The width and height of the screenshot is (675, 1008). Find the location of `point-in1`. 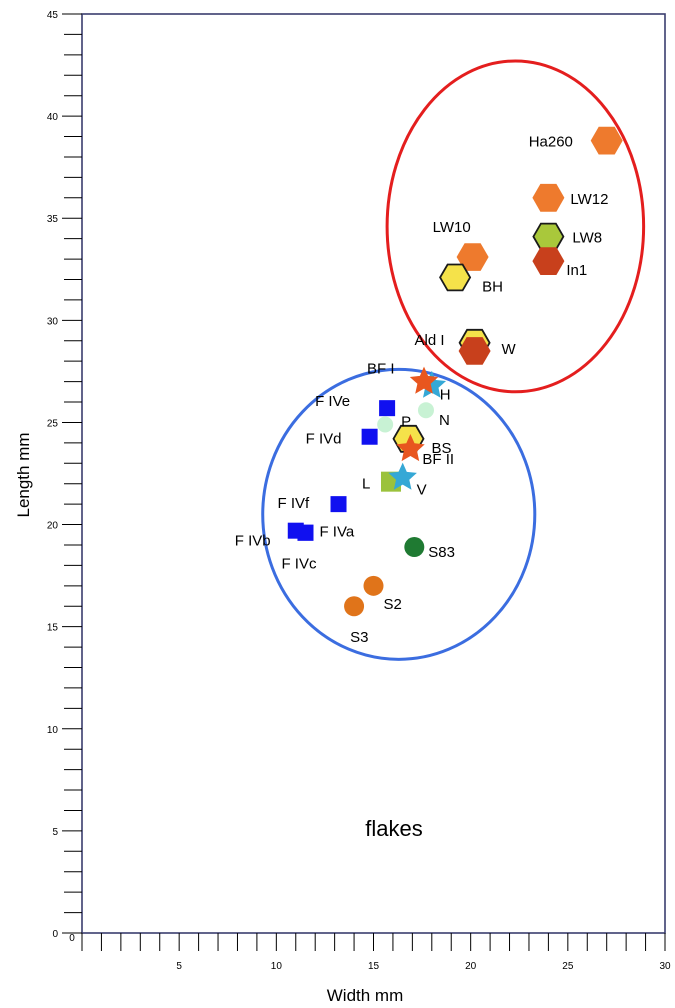

point-in1 is located at coordinates (548, 261).